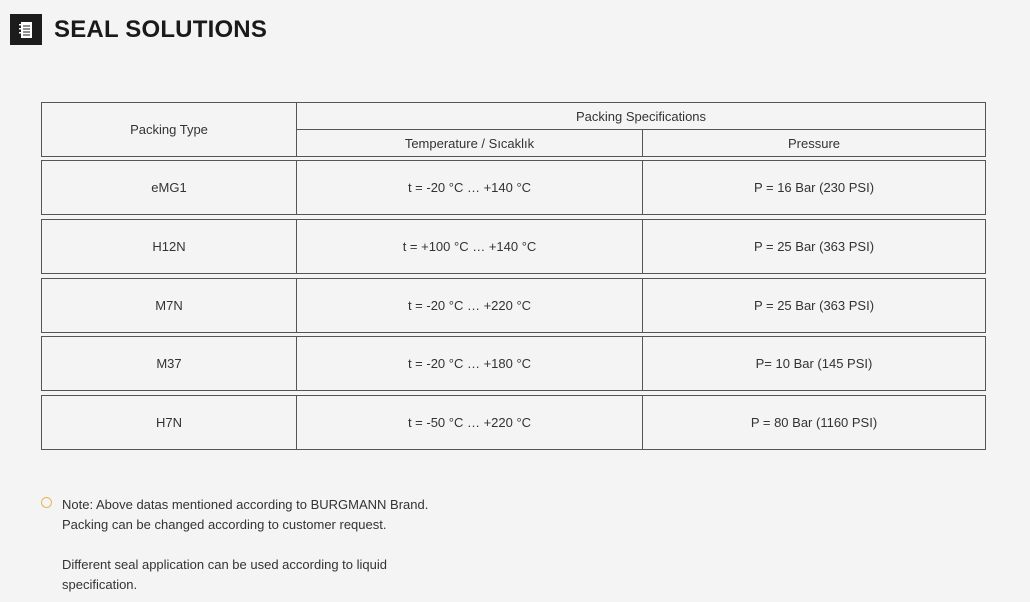 This screenshot has height=602, width=1030. Describe the element at coordinates (169, 363) in the screenshot. I see `packing-type-cell: M37` at that location.